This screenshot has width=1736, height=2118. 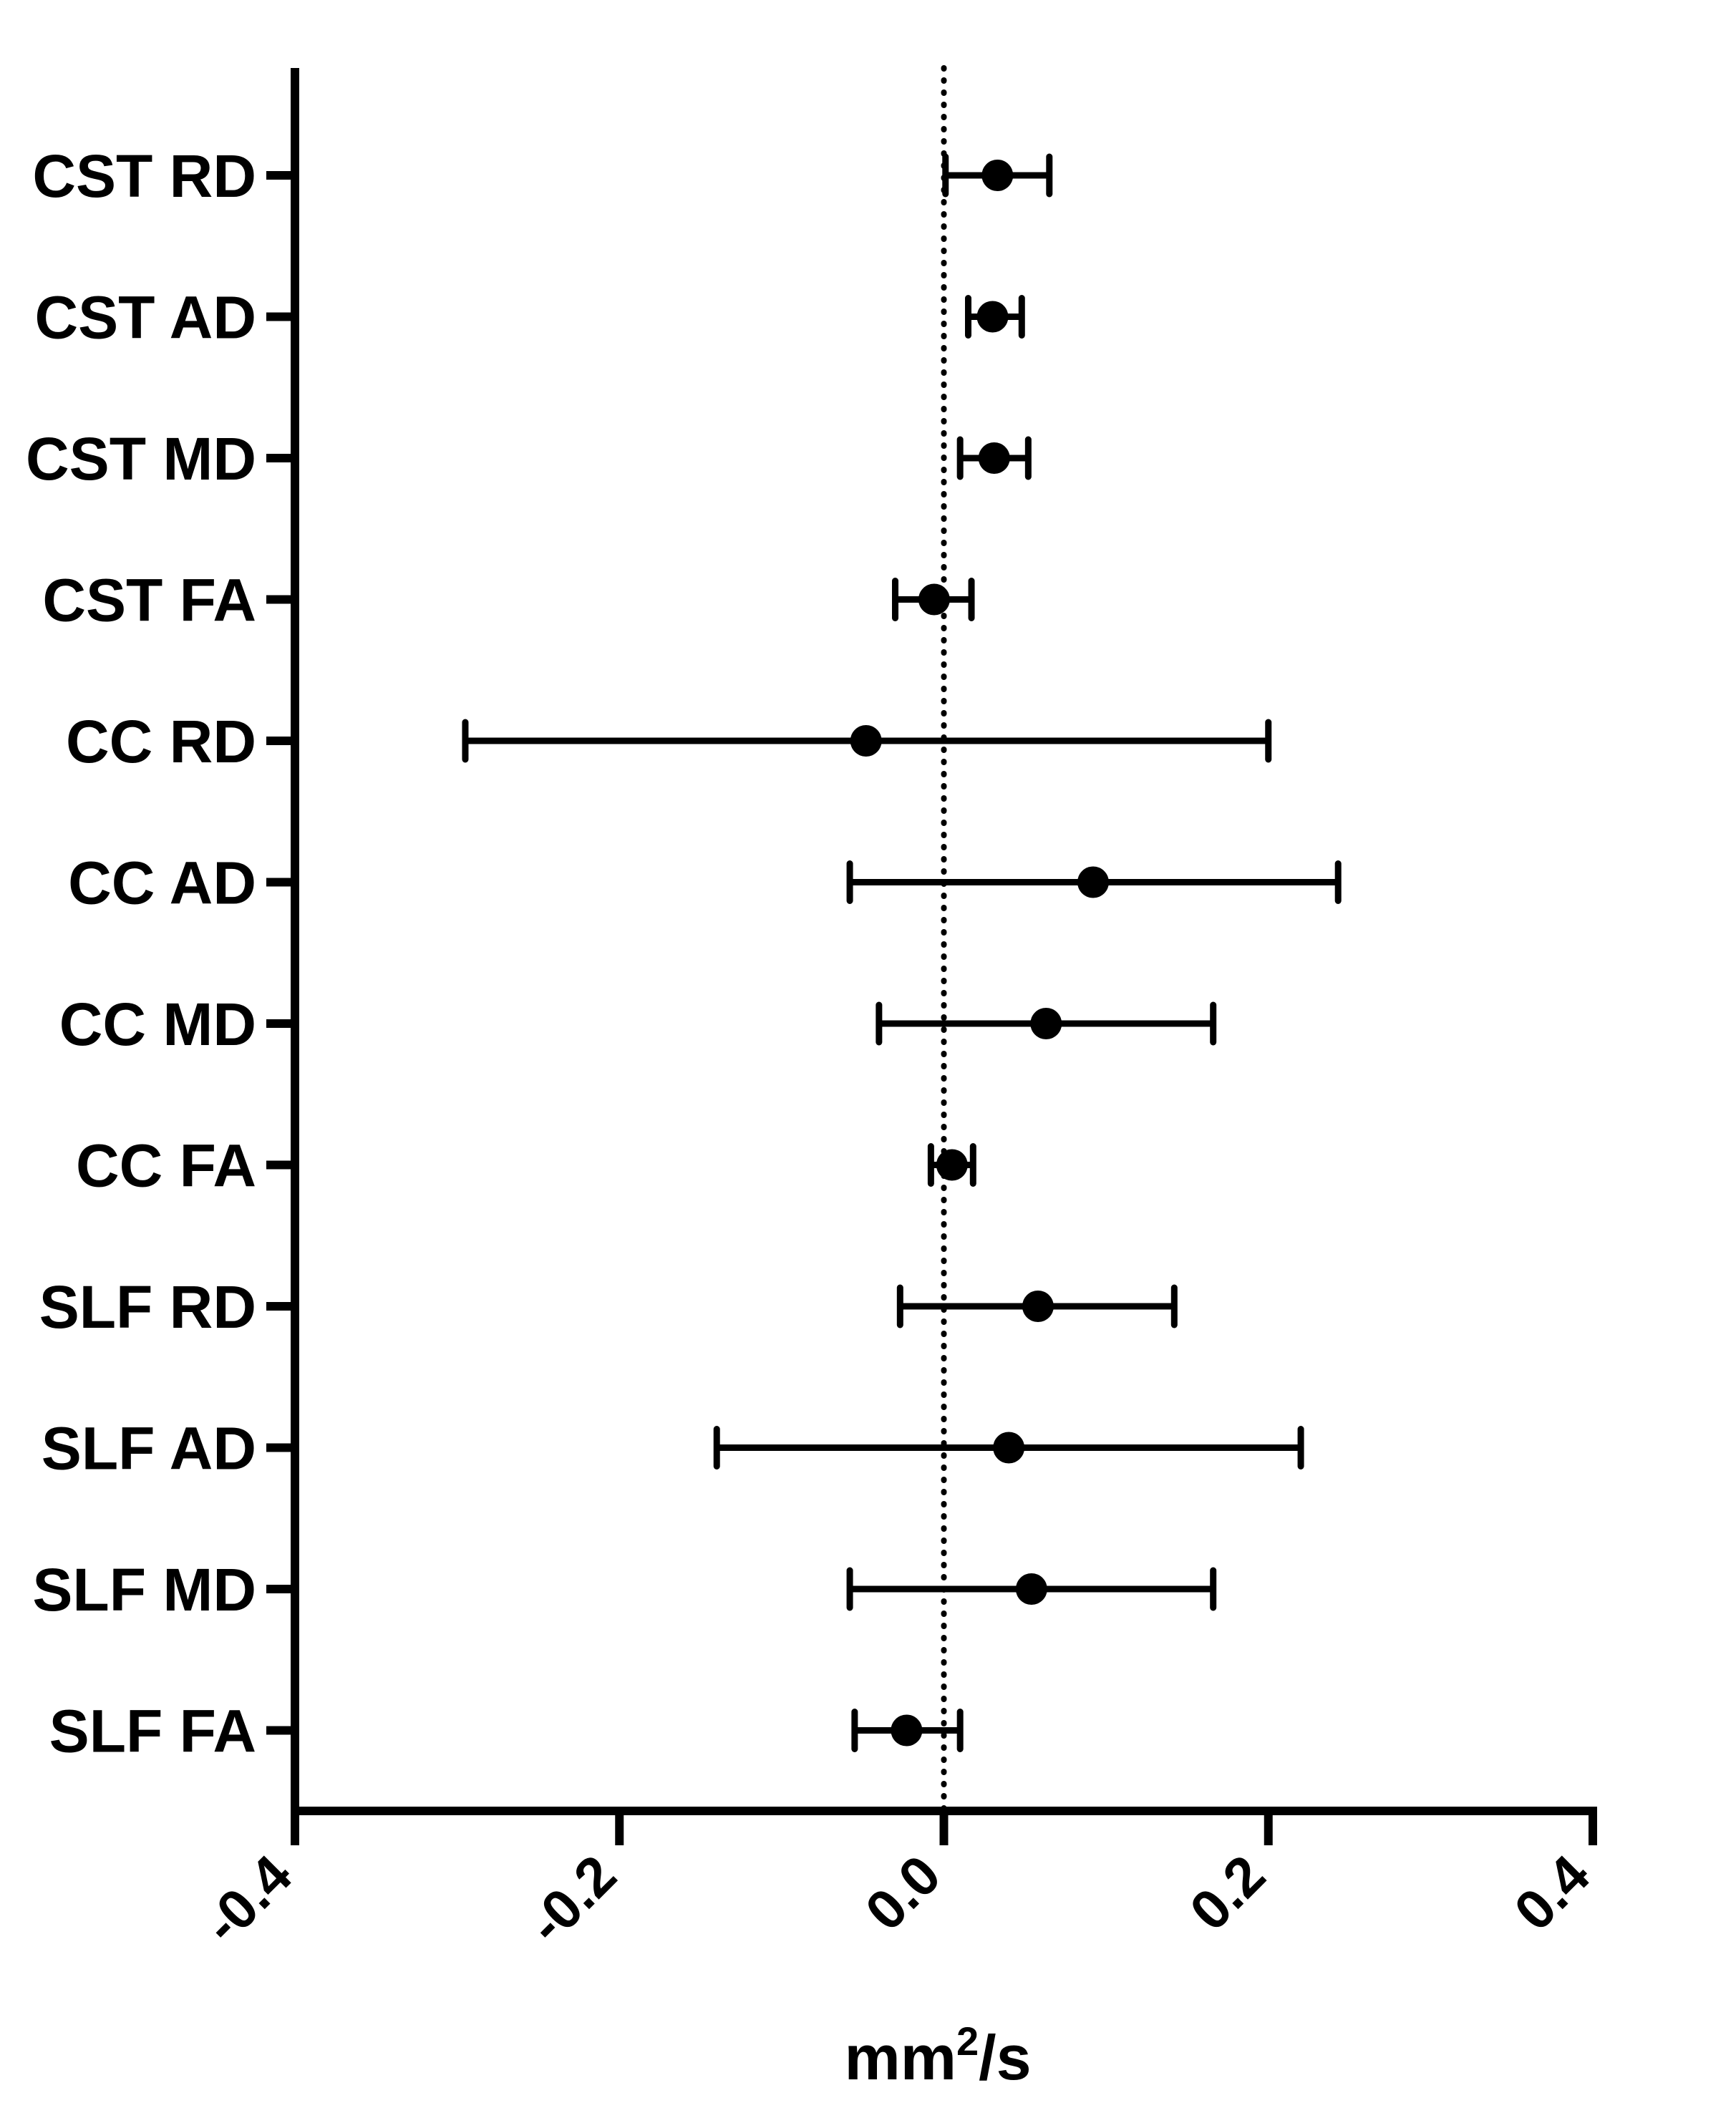 I want to click on x-ticks: -0.4 -0.2 0.0 0.2 0.4, so click(x=896, y=1883).